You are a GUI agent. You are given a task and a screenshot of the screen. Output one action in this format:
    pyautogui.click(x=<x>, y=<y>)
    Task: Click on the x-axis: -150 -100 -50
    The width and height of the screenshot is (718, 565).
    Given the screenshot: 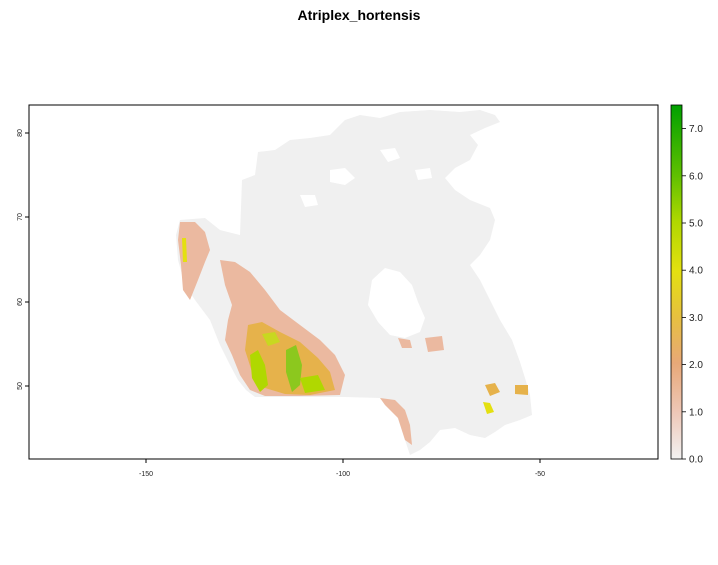 What is the action you would take?
    pyautogui.click(x=342, y=468)
    